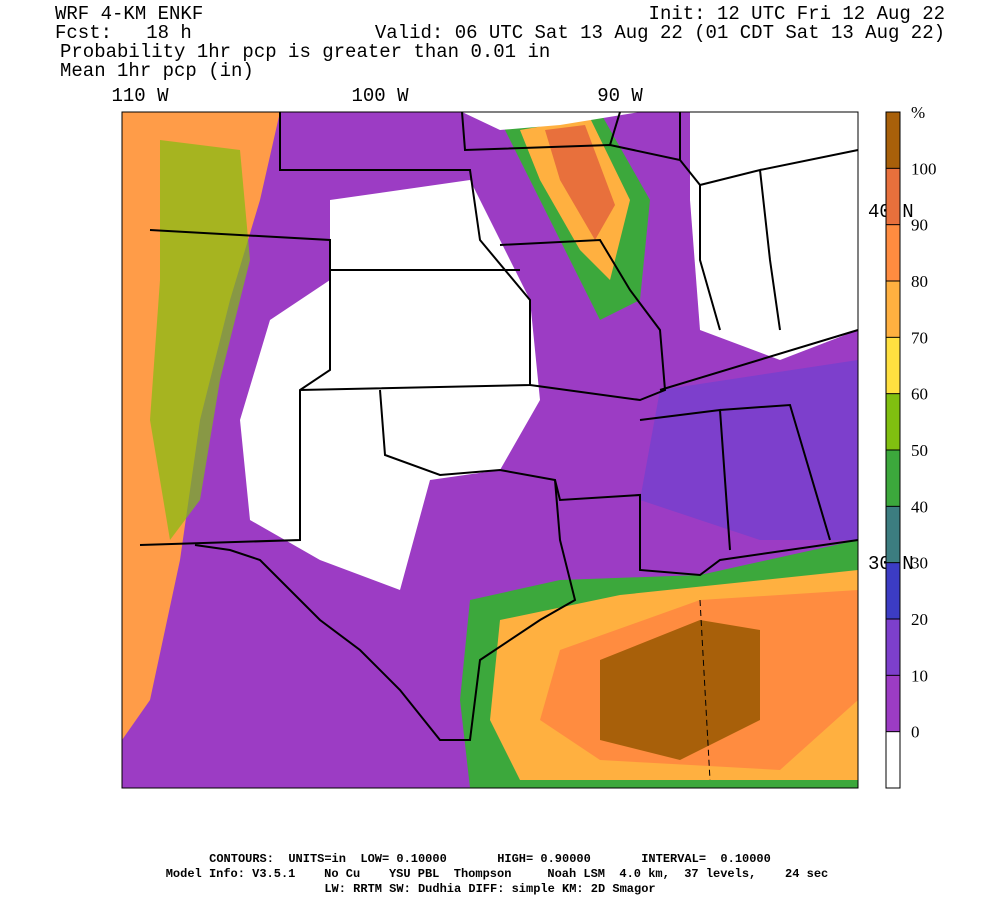 Image resolution: width=1000 pixels, height=900 pixels. What do you see at coordinates (620, 96) in the screenshot?
I see `longitude-label: 90 W` at bounding box center [620, 96].